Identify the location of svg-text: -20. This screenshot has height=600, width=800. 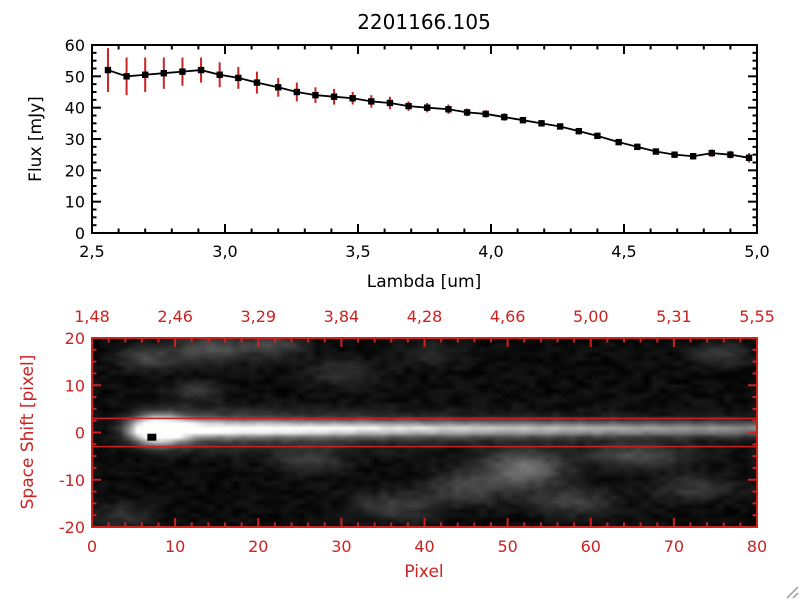
(72, 527).